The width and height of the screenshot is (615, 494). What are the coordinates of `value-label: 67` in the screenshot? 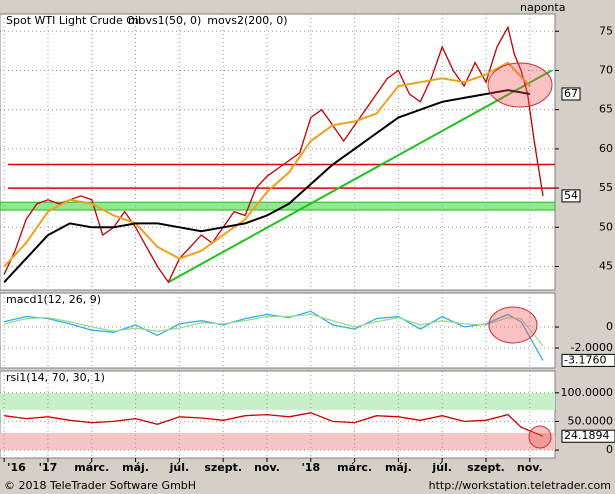 It's located at (571, 93).